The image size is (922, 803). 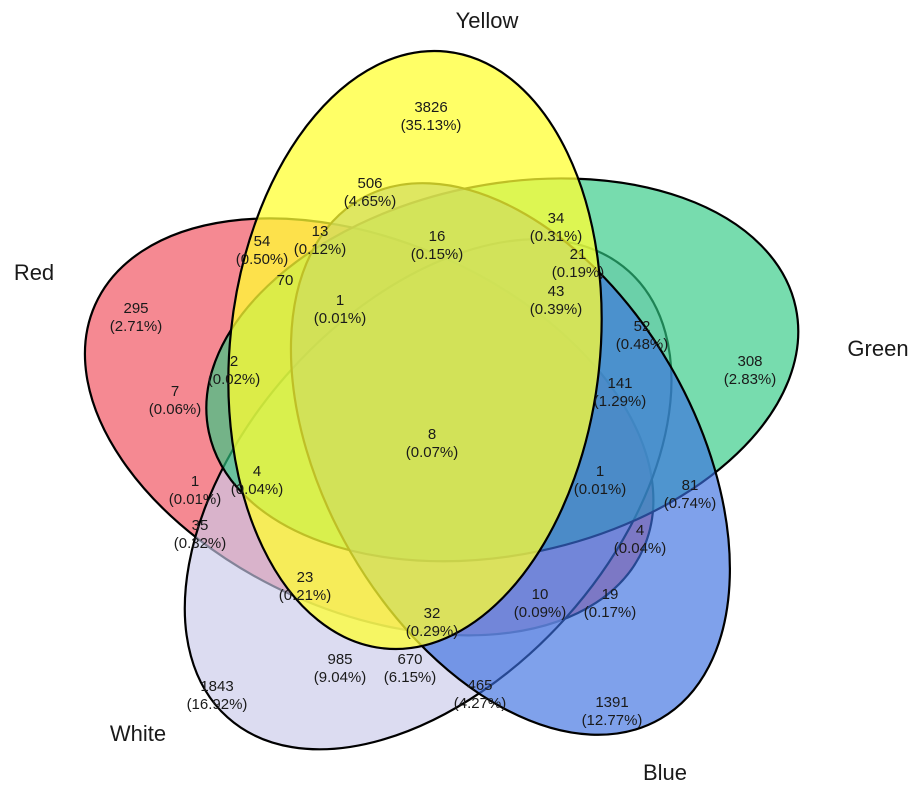 What do you see at coordinates (370, 201) in the screenshot?
I see `region-percent: (4.65%)` at bounding box center [370, 201].